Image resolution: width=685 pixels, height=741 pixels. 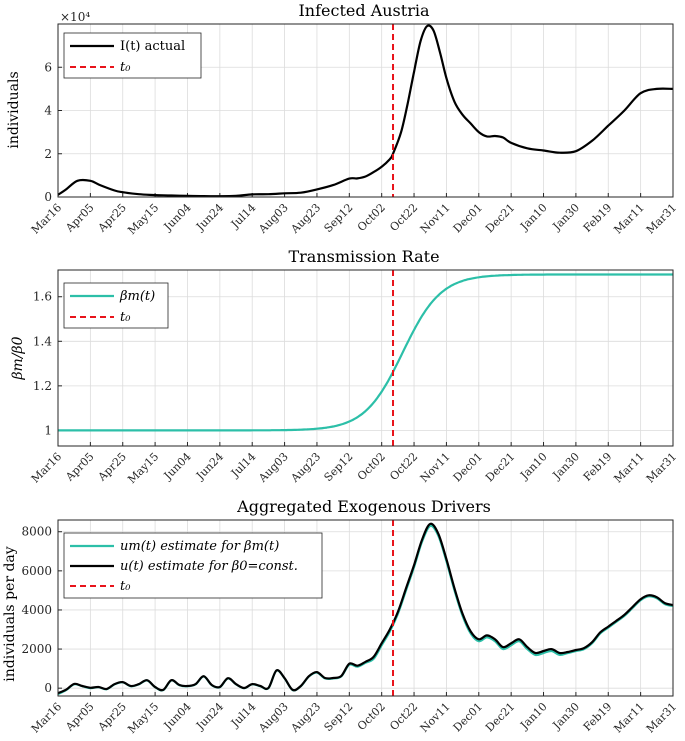 What do you see at coordinates (403, 466) in the screenshot?
I see `transmission-xtick-label: Oct22` at bounding box center [403, 466].